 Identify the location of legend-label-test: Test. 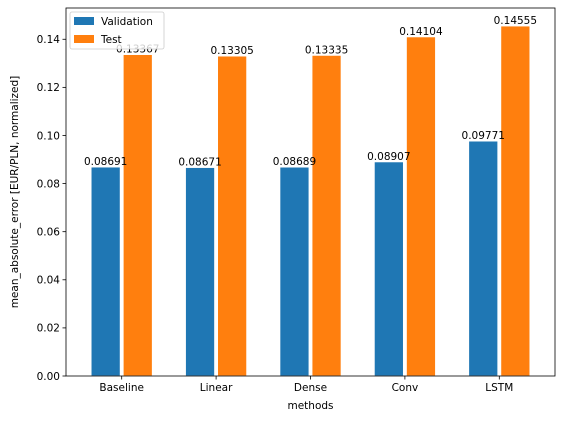
(111, 40).